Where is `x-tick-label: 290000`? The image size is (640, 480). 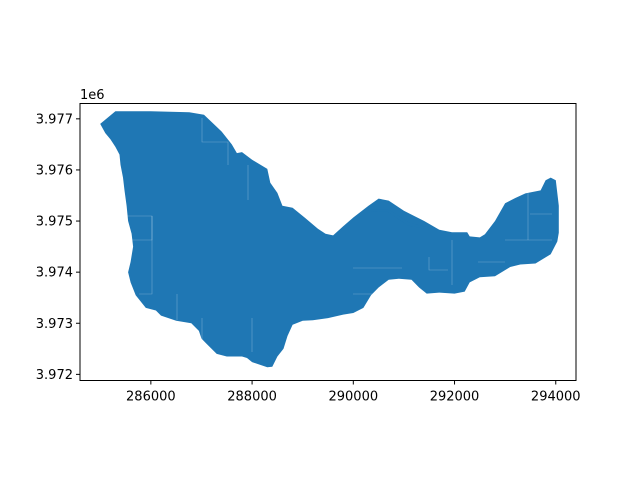
x-tick-label: 290000 is located at coordinates (353, 397).